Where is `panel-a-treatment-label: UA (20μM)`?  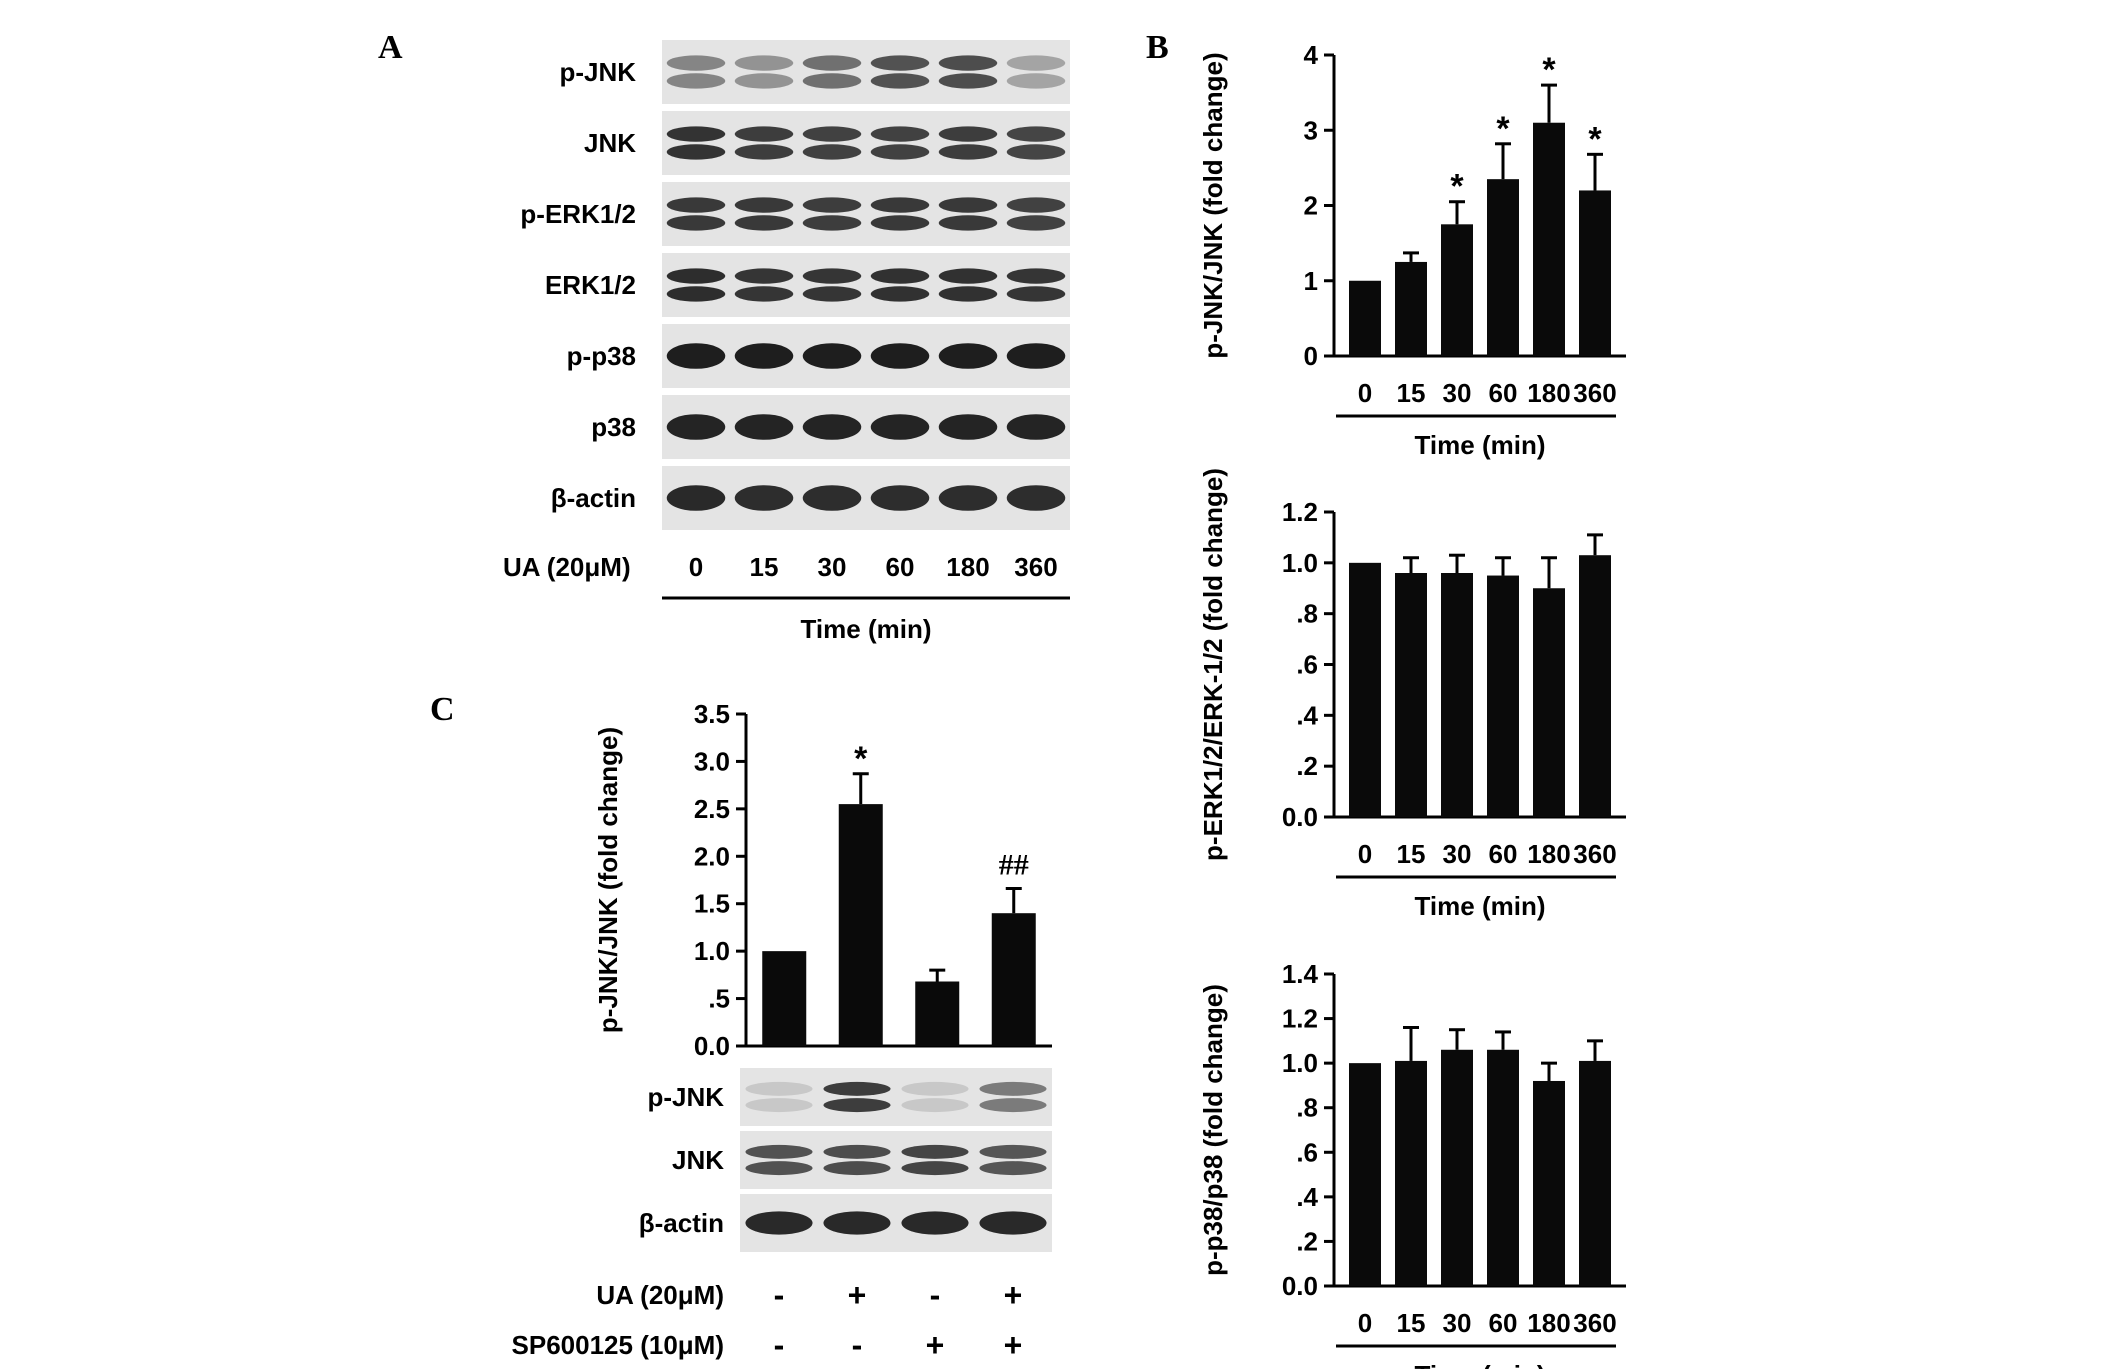
panel-a-treatment-label: UA (20μM) is located at coordinates (567, 567).